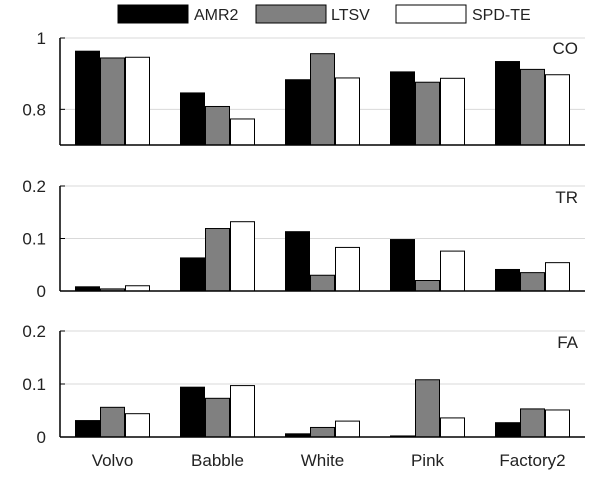 This screenshot has width=600, height=496. What do you see at coordinates (507, 103) in the screenshot?
I see `bar-co-amr2-factory2` at bounding box center [507, 103].